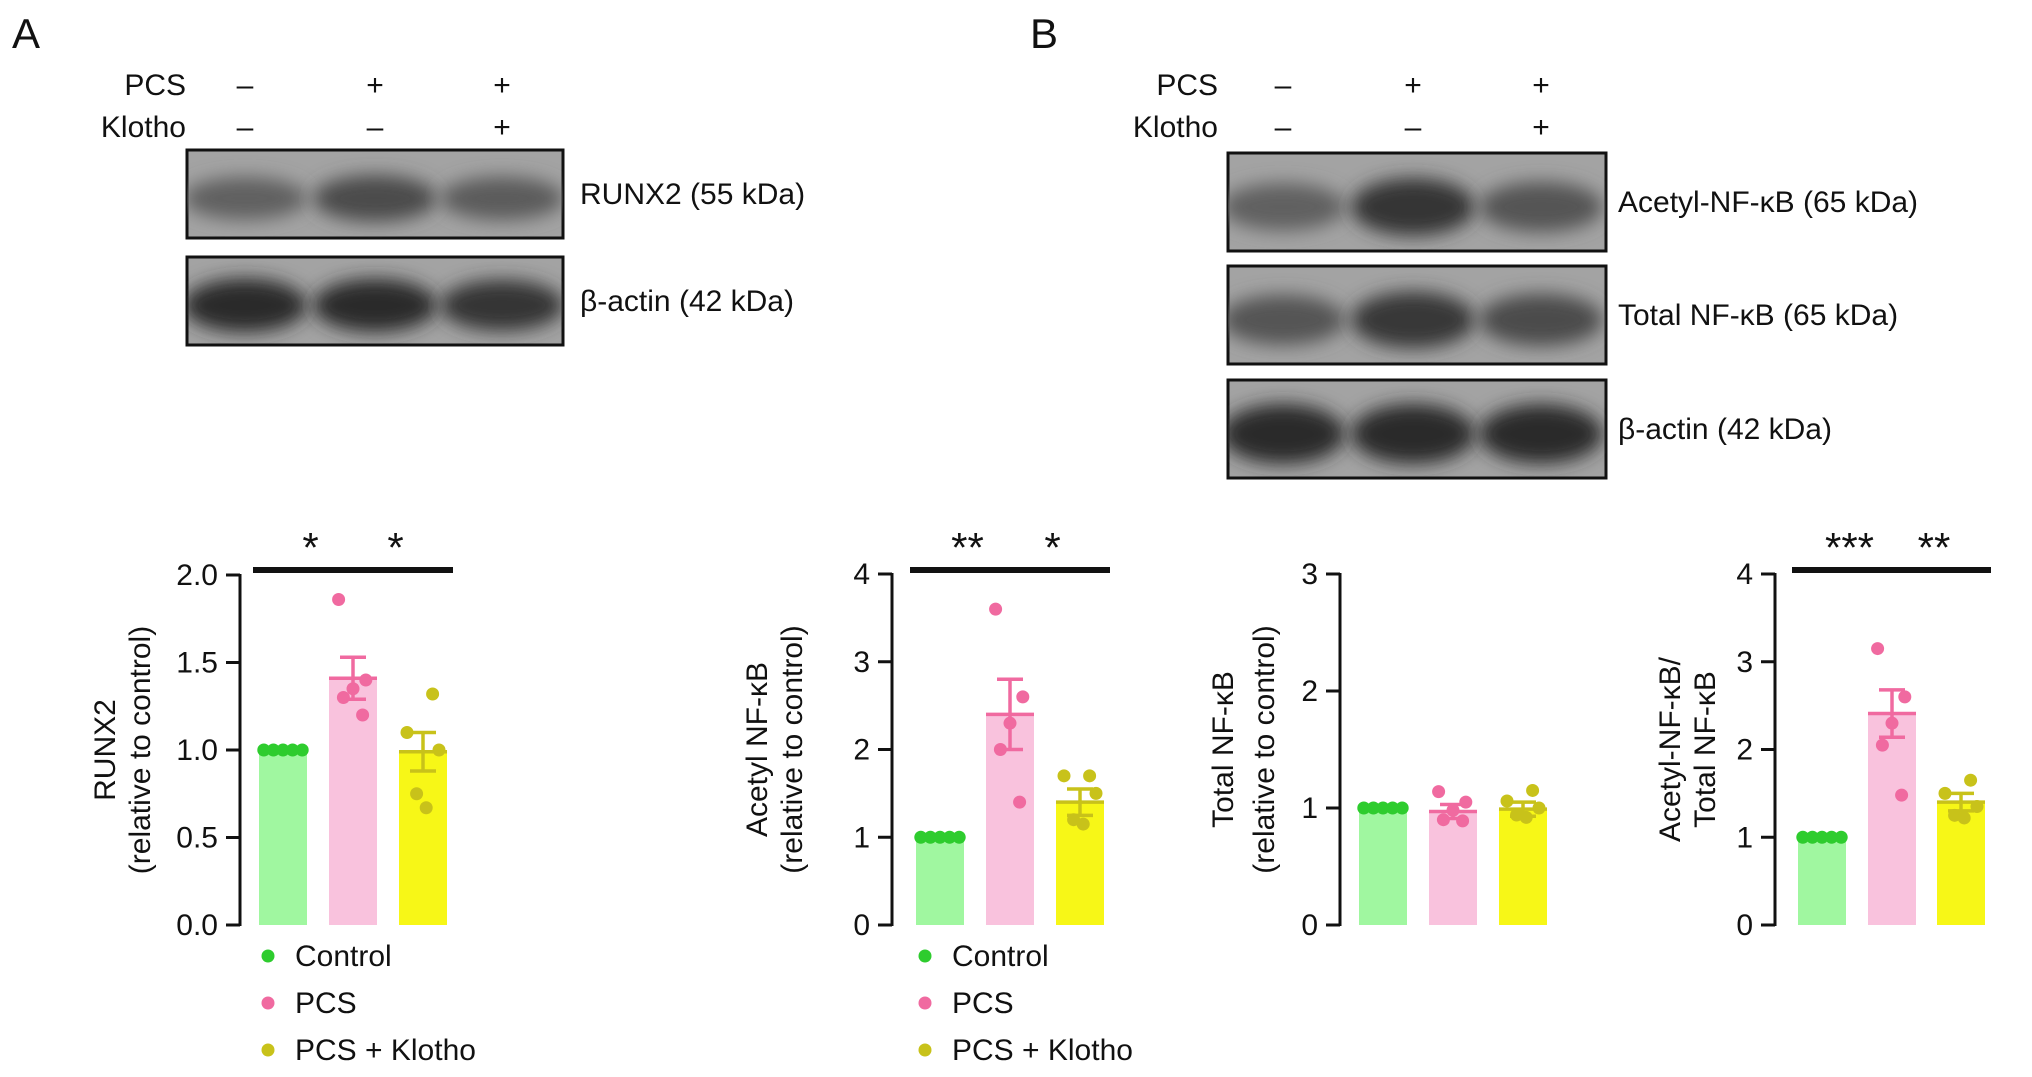  What do you see at coordinates (861, 574) in the screenshot?
I see `y-tick-label: 4` at bounding box center [861, 574].